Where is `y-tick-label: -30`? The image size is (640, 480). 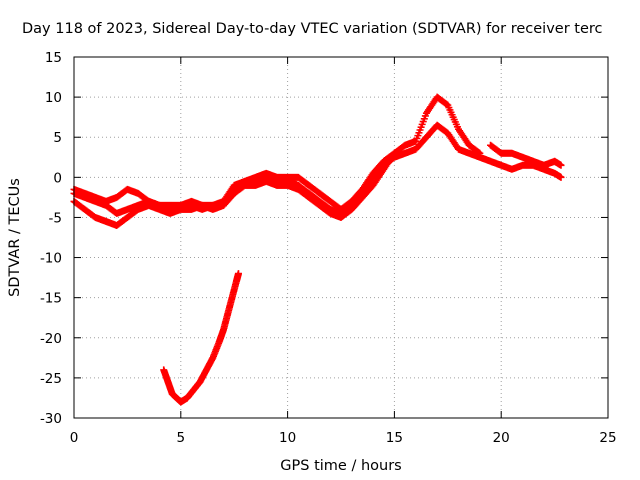 y-tick-label: -30 is located at coordinates (51, 419).